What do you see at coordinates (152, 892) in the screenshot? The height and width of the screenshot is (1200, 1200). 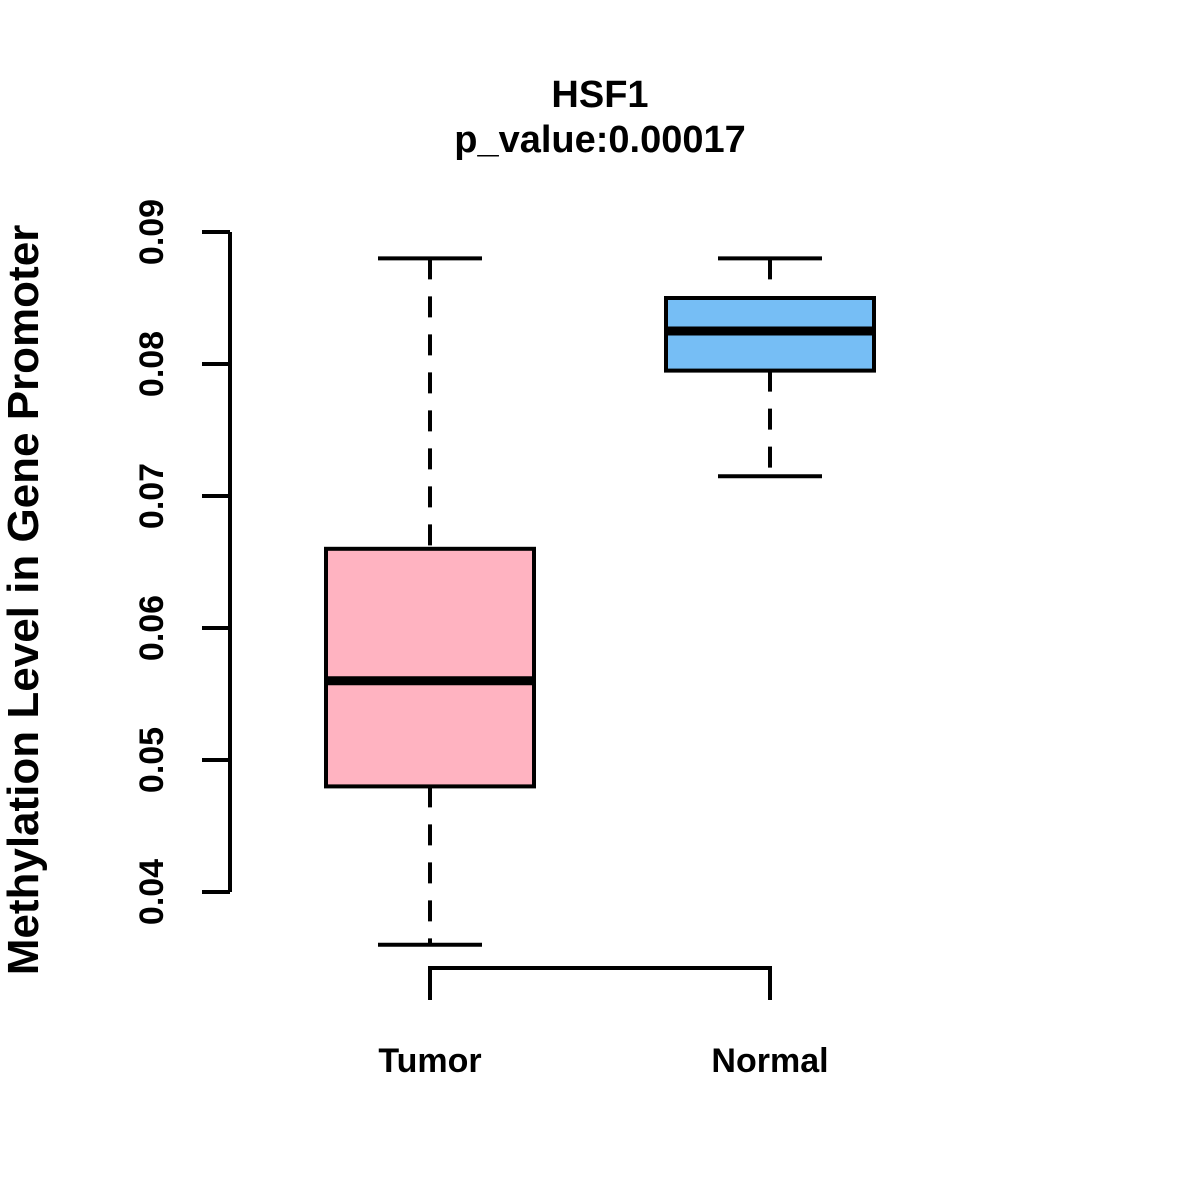 I see `y-tick-label: 0.04` at bounding box center [152, 892].